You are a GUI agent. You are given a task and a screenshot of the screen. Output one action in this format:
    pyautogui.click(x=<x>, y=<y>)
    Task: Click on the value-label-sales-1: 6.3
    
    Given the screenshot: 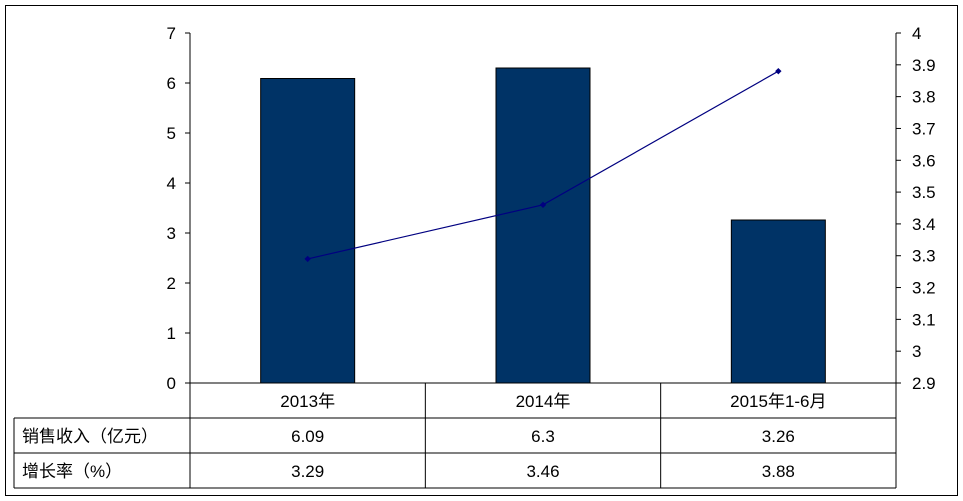 What is the action you would take?
    pyautogui.click(x=543, y=436)
    